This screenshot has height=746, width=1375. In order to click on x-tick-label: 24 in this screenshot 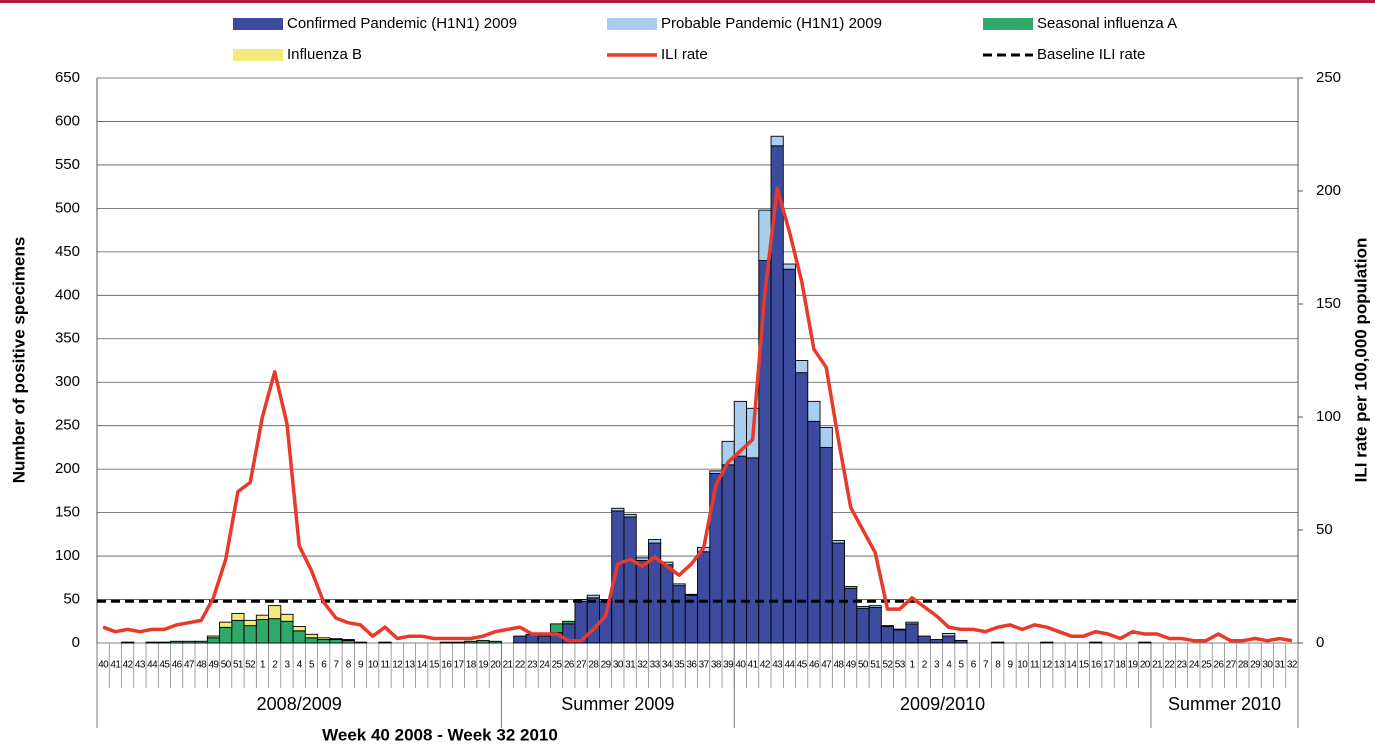, I will do `click(544, 665)`.